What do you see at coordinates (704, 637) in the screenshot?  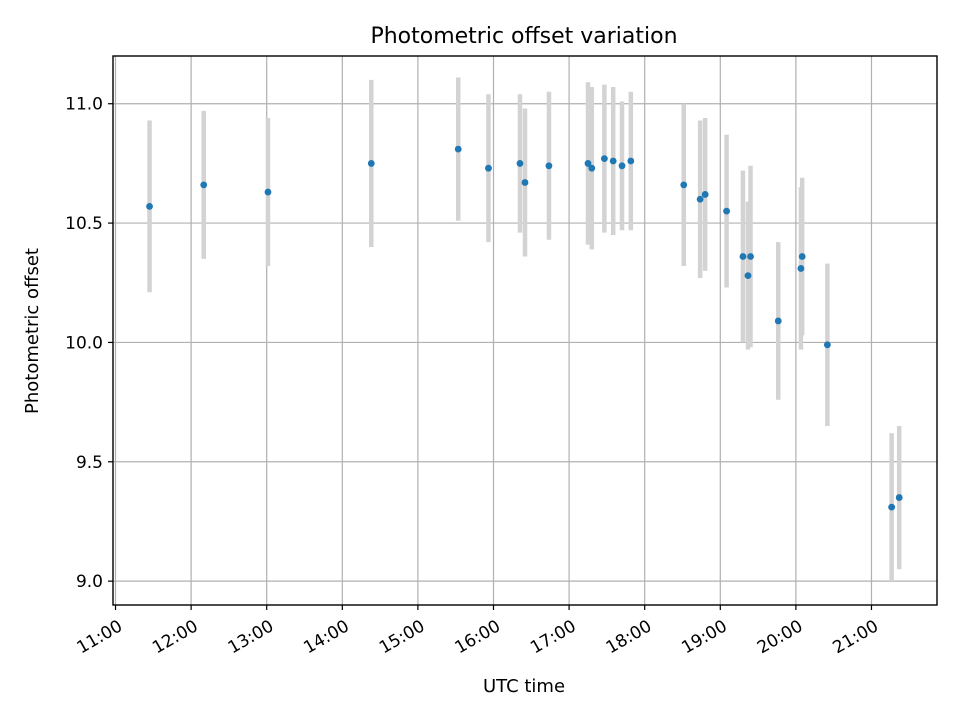 I see `x-tick-label: 19:00` at bounding box center [704, 637].